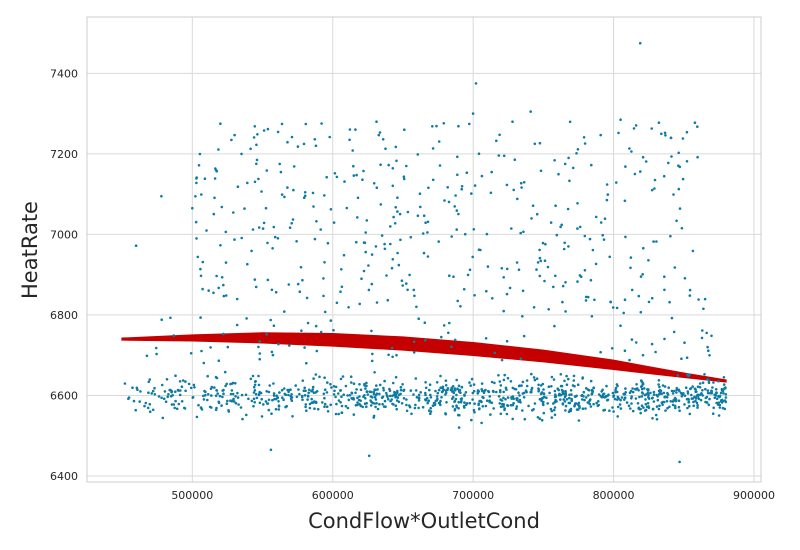  What do you see at coordinates (754, 495) in the screenshot?
I see `x-tick-label: 900000` at bounding box center [754, 495].